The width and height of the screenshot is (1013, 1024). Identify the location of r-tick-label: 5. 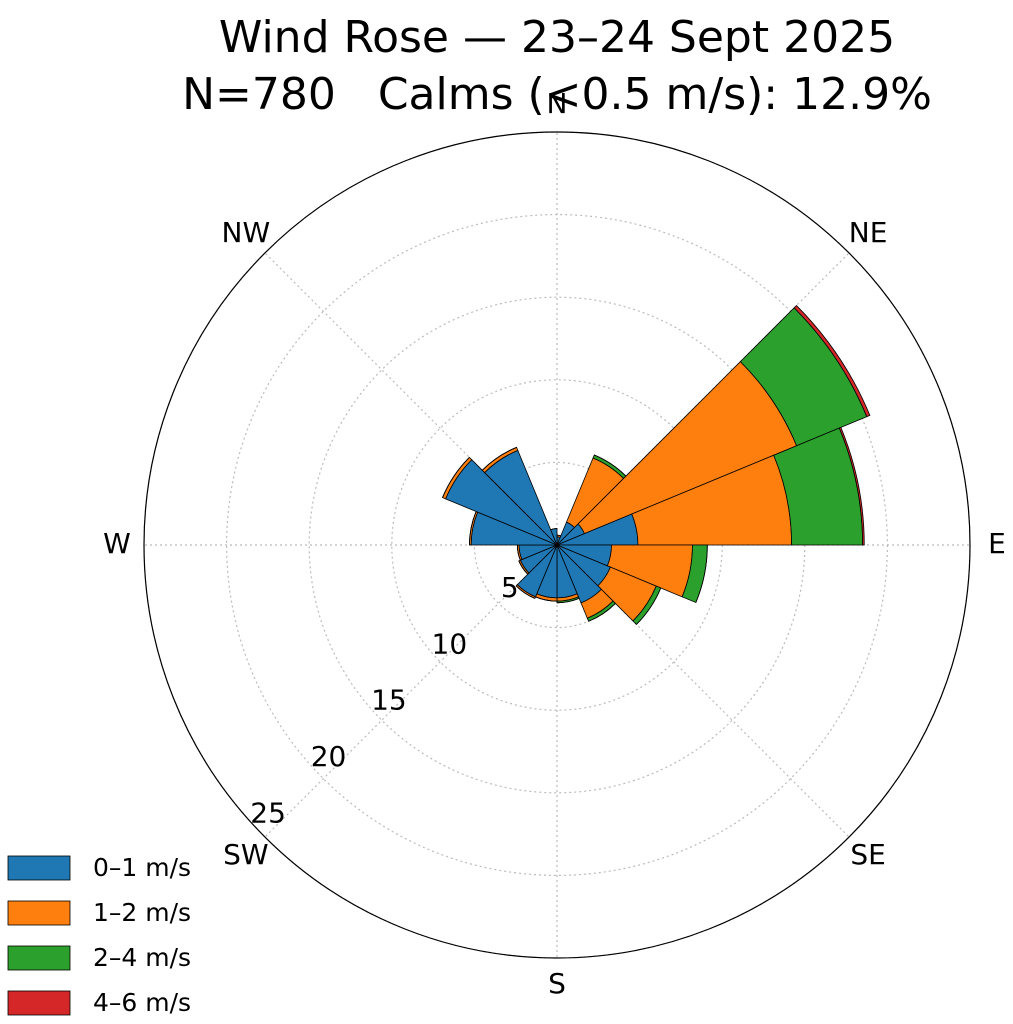
(510, 587).